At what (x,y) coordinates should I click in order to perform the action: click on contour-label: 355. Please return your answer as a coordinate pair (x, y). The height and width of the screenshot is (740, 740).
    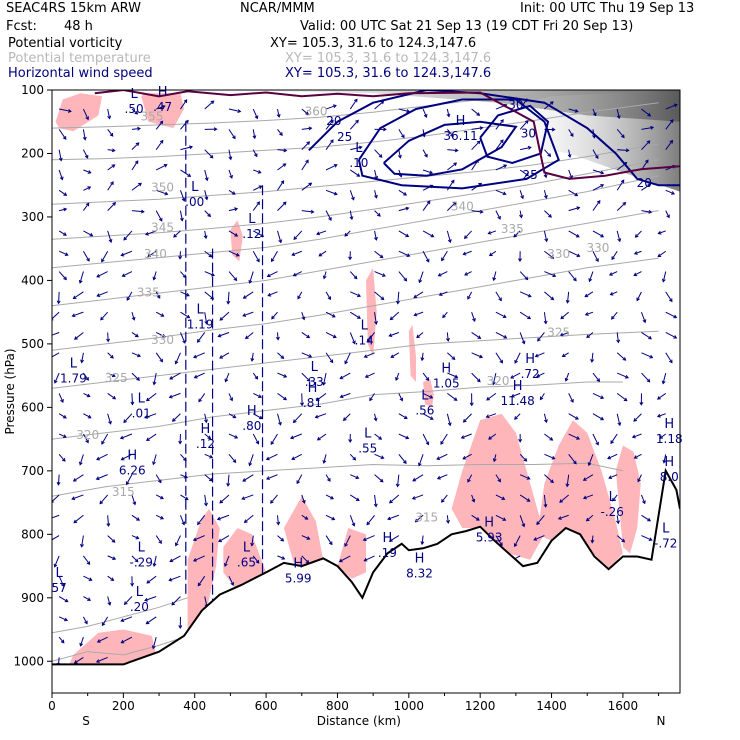
    Looking at the image, I should click on (151, 116).